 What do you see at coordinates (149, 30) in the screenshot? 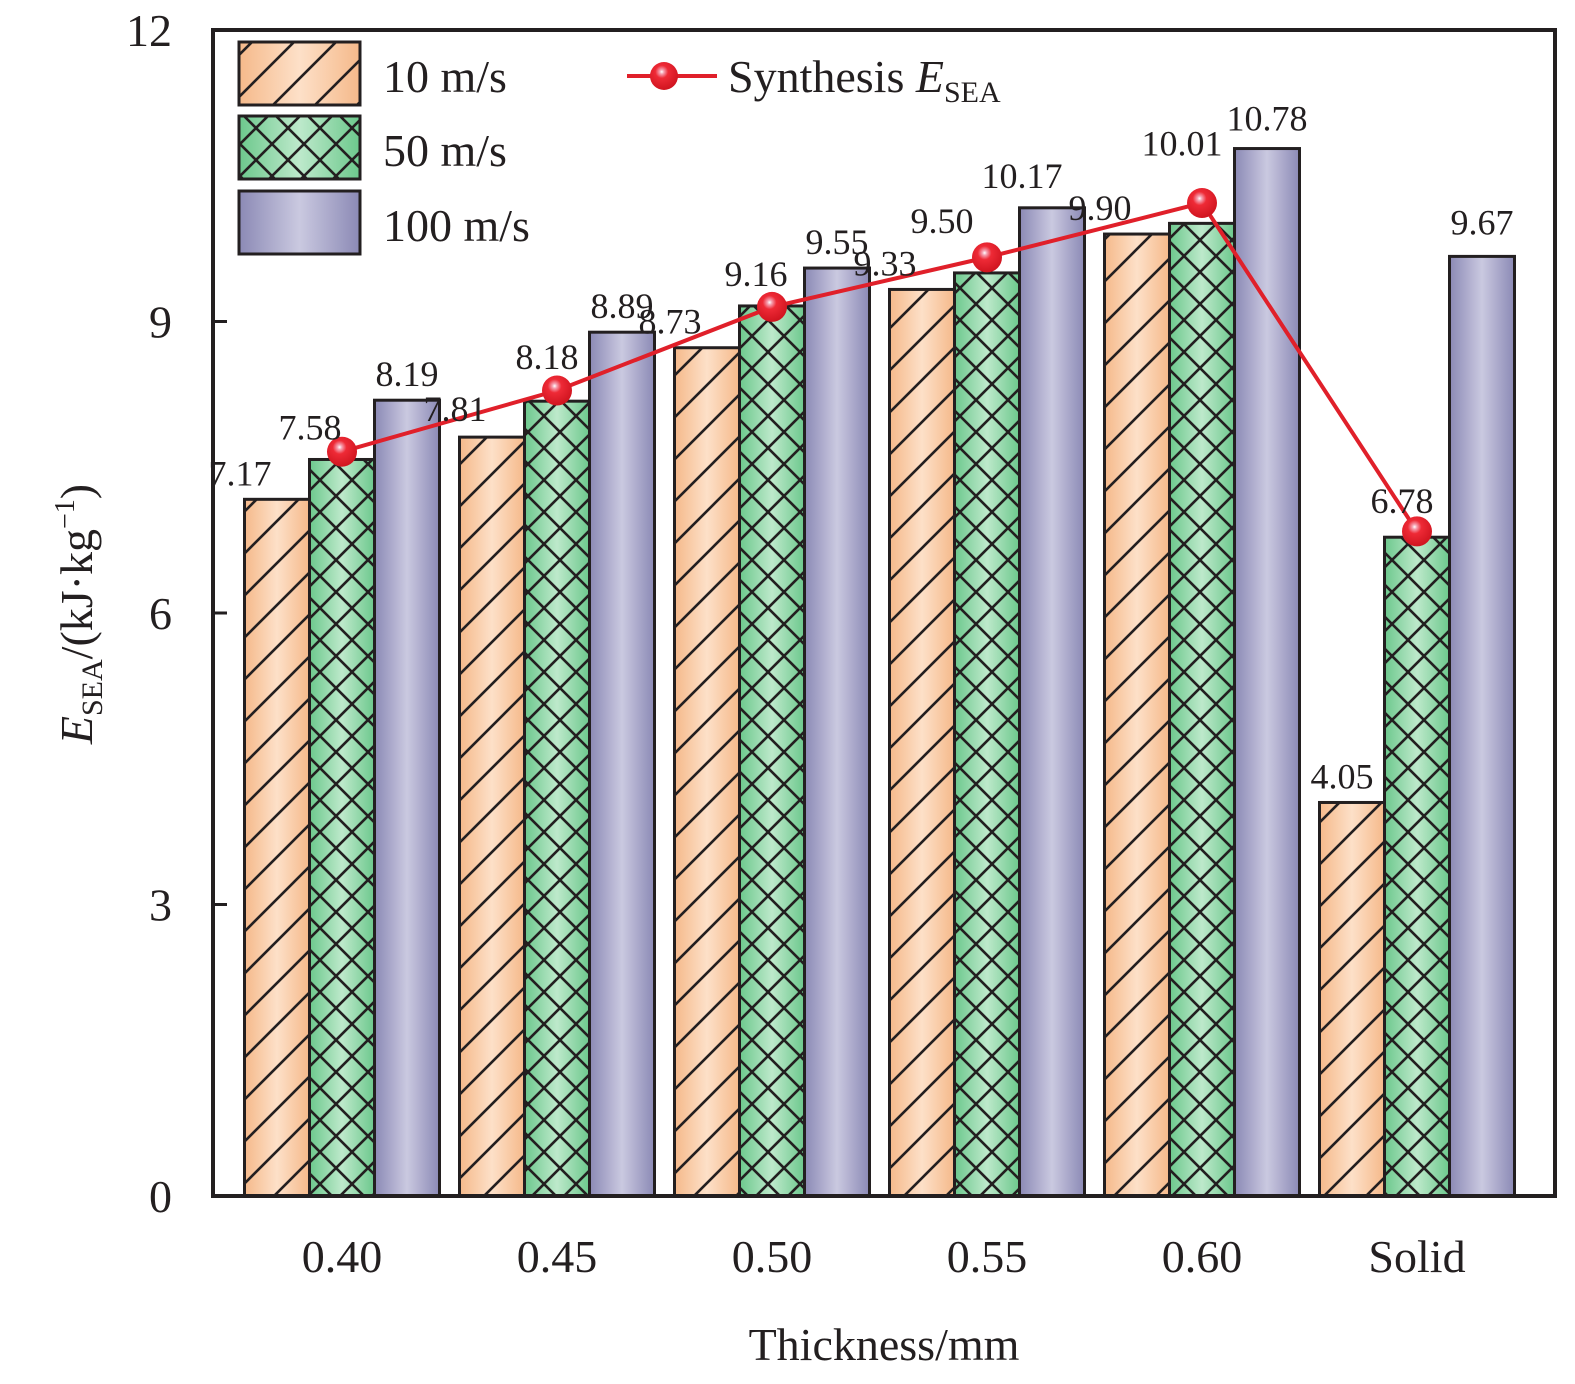
I see `y-tick-label: 12` at bounding box center [149, 30].